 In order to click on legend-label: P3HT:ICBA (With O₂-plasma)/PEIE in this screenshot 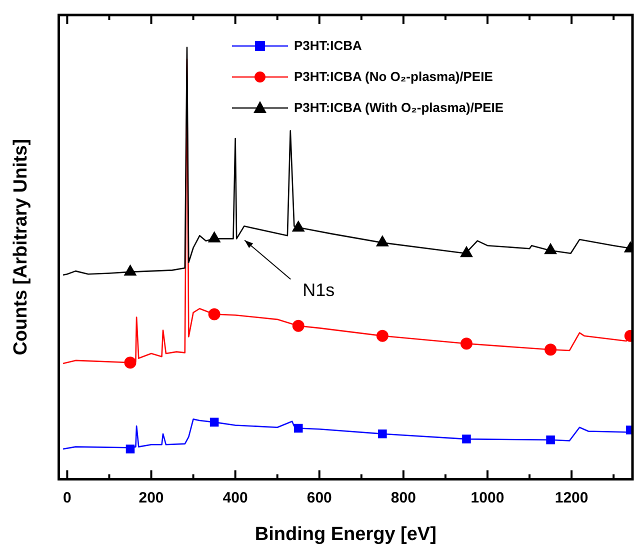, I will do `click(399, 107)`.